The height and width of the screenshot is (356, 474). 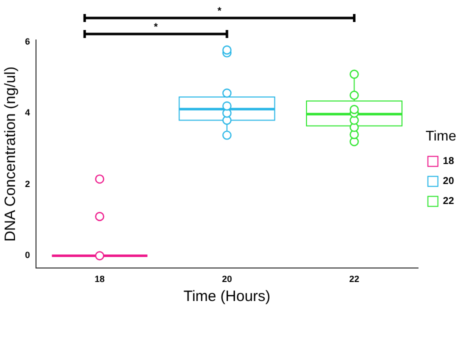 I want to click on y-axis-title: DNA Concentration (ng/ul), so click(x=11, y=154).